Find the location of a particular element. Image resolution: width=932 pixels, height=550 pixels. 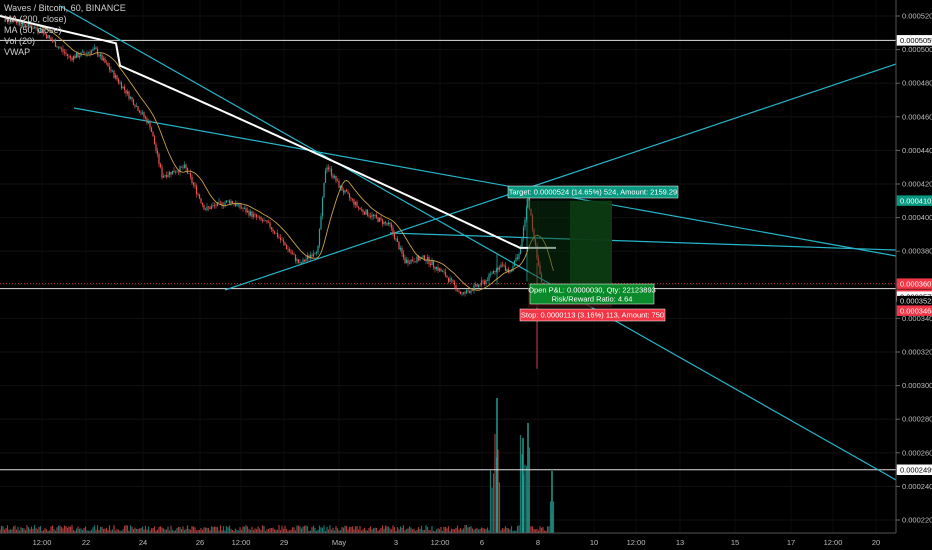

price-badge-stop: 0.0003464 is located at coordinates (914, 310).